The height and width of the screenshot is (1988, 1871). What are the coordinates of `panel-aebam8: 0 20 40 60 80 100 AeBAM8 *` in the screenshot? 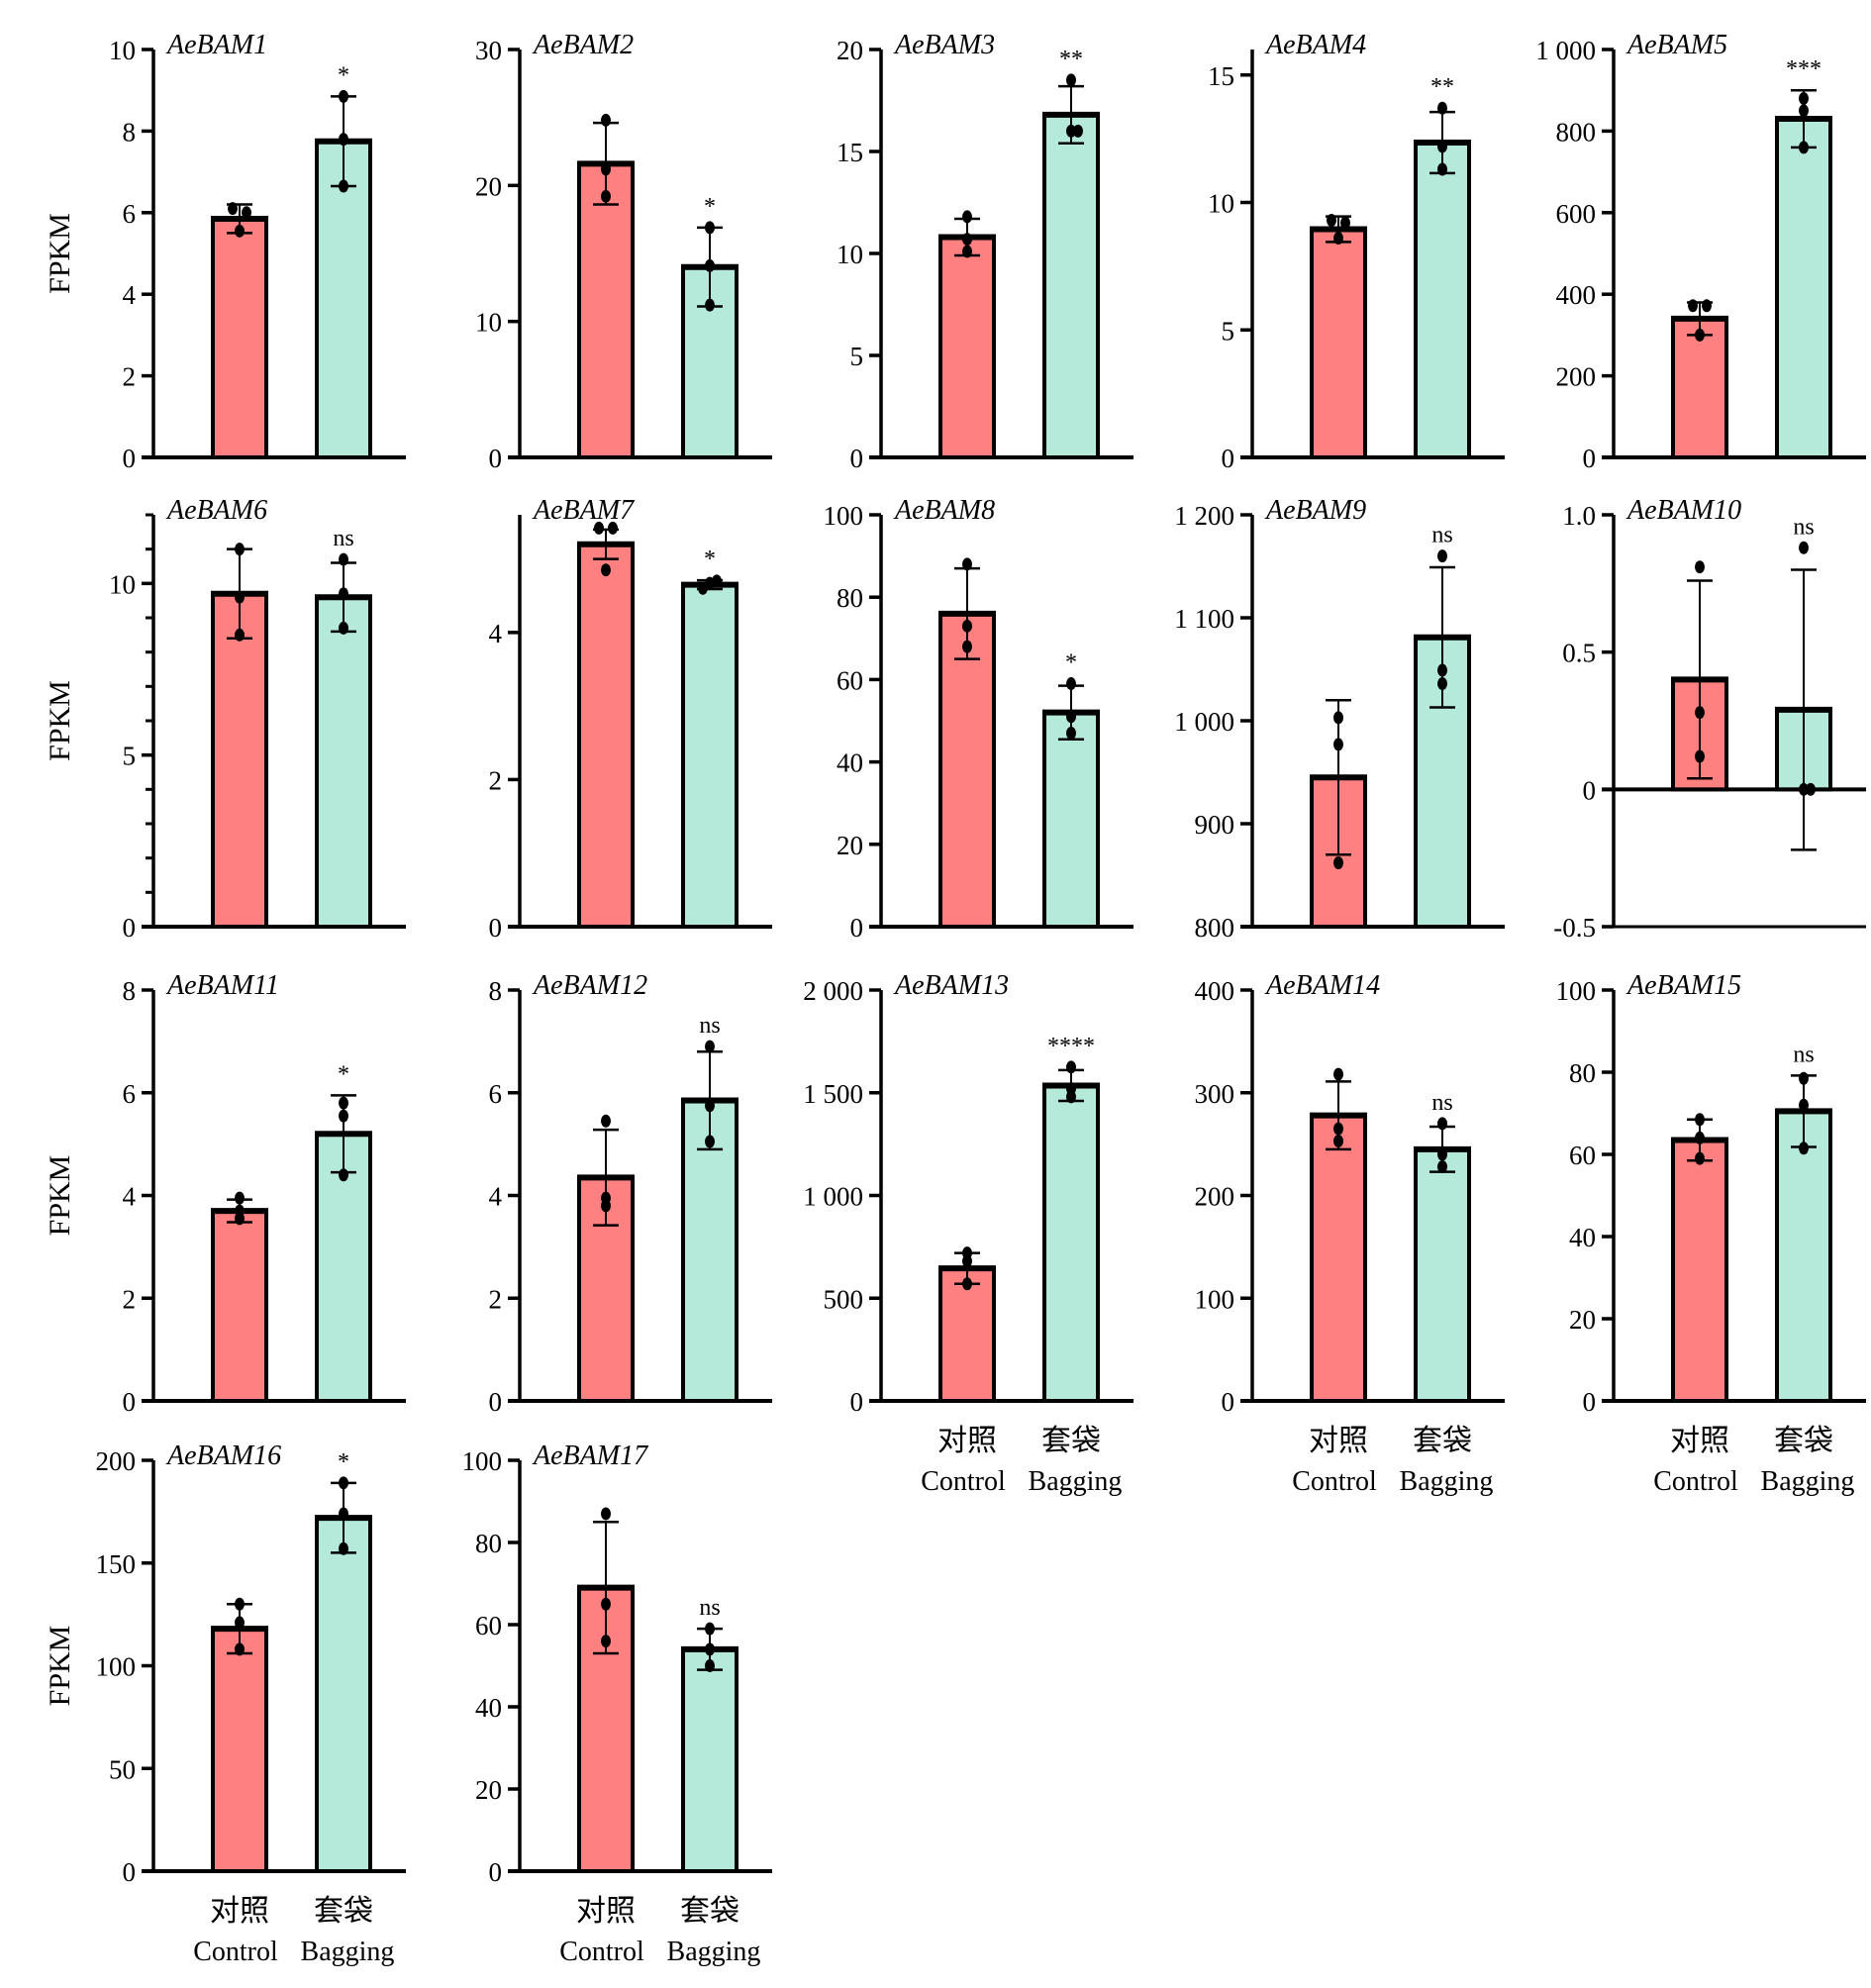 It's located at (978, 719).